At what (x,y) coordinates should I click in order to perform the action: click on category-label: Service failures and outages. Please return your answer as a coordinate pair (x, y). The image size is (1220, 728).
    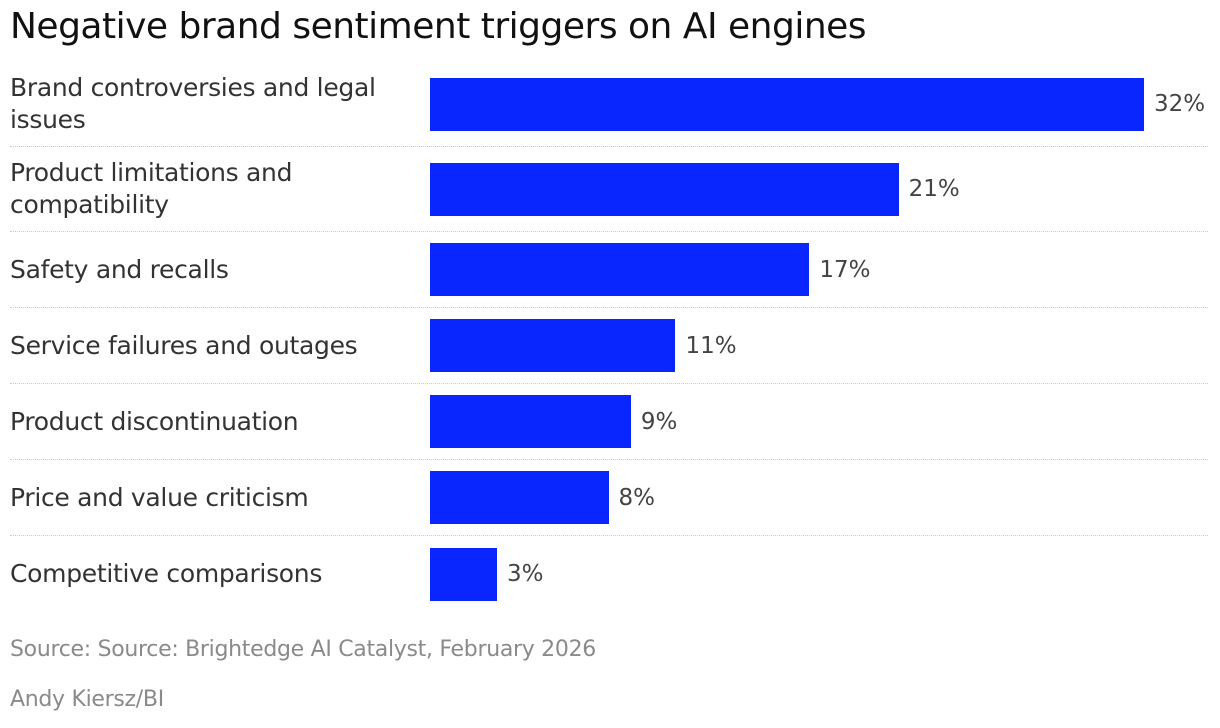
    Looking at the image, I should click on (184, 345).